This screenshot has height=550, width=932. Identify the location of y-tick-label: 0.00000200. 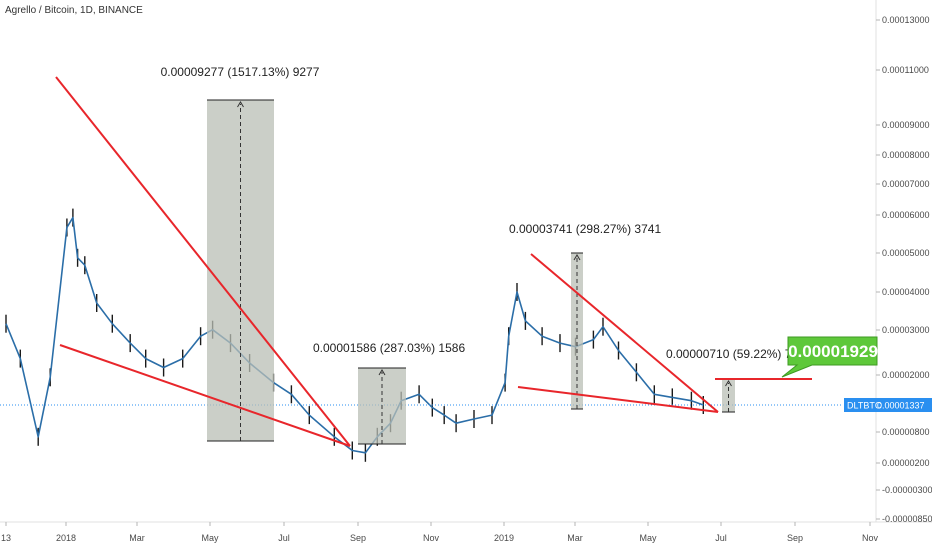
(906, 463).